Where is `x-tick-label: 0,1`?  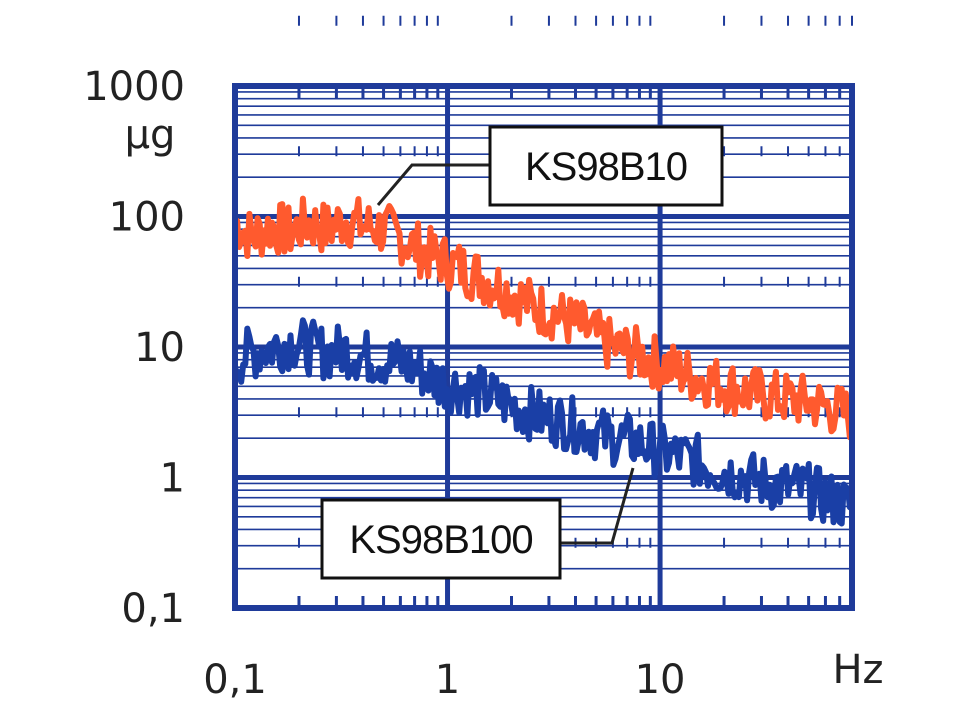 x-tick-label: 0,1 is located at coordinates (235, 680).